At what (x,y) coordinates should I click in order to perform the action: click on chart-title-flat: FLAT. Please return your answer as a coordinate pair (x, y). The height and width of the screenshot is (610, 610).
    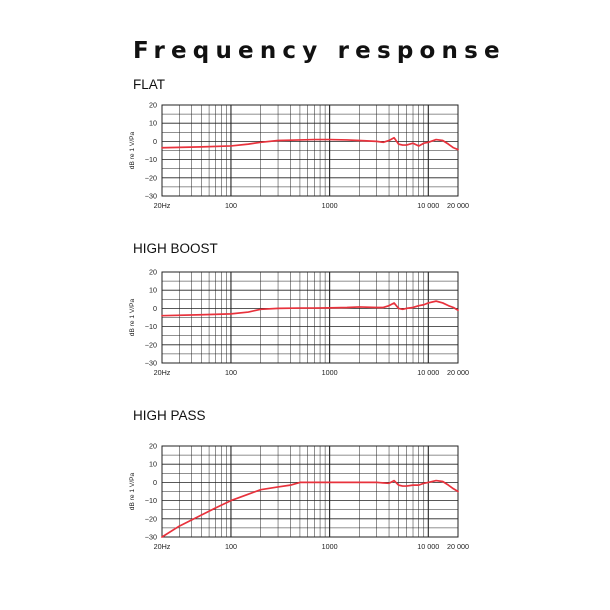
    Looking at the image, I should click on (149, 84).